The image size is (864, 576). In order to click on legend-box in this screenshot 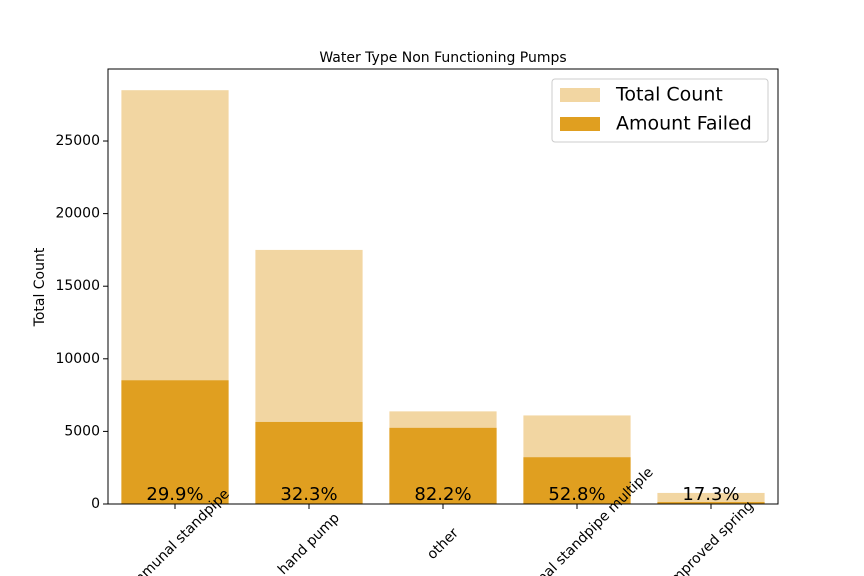, I will do `click(660, 110)`.